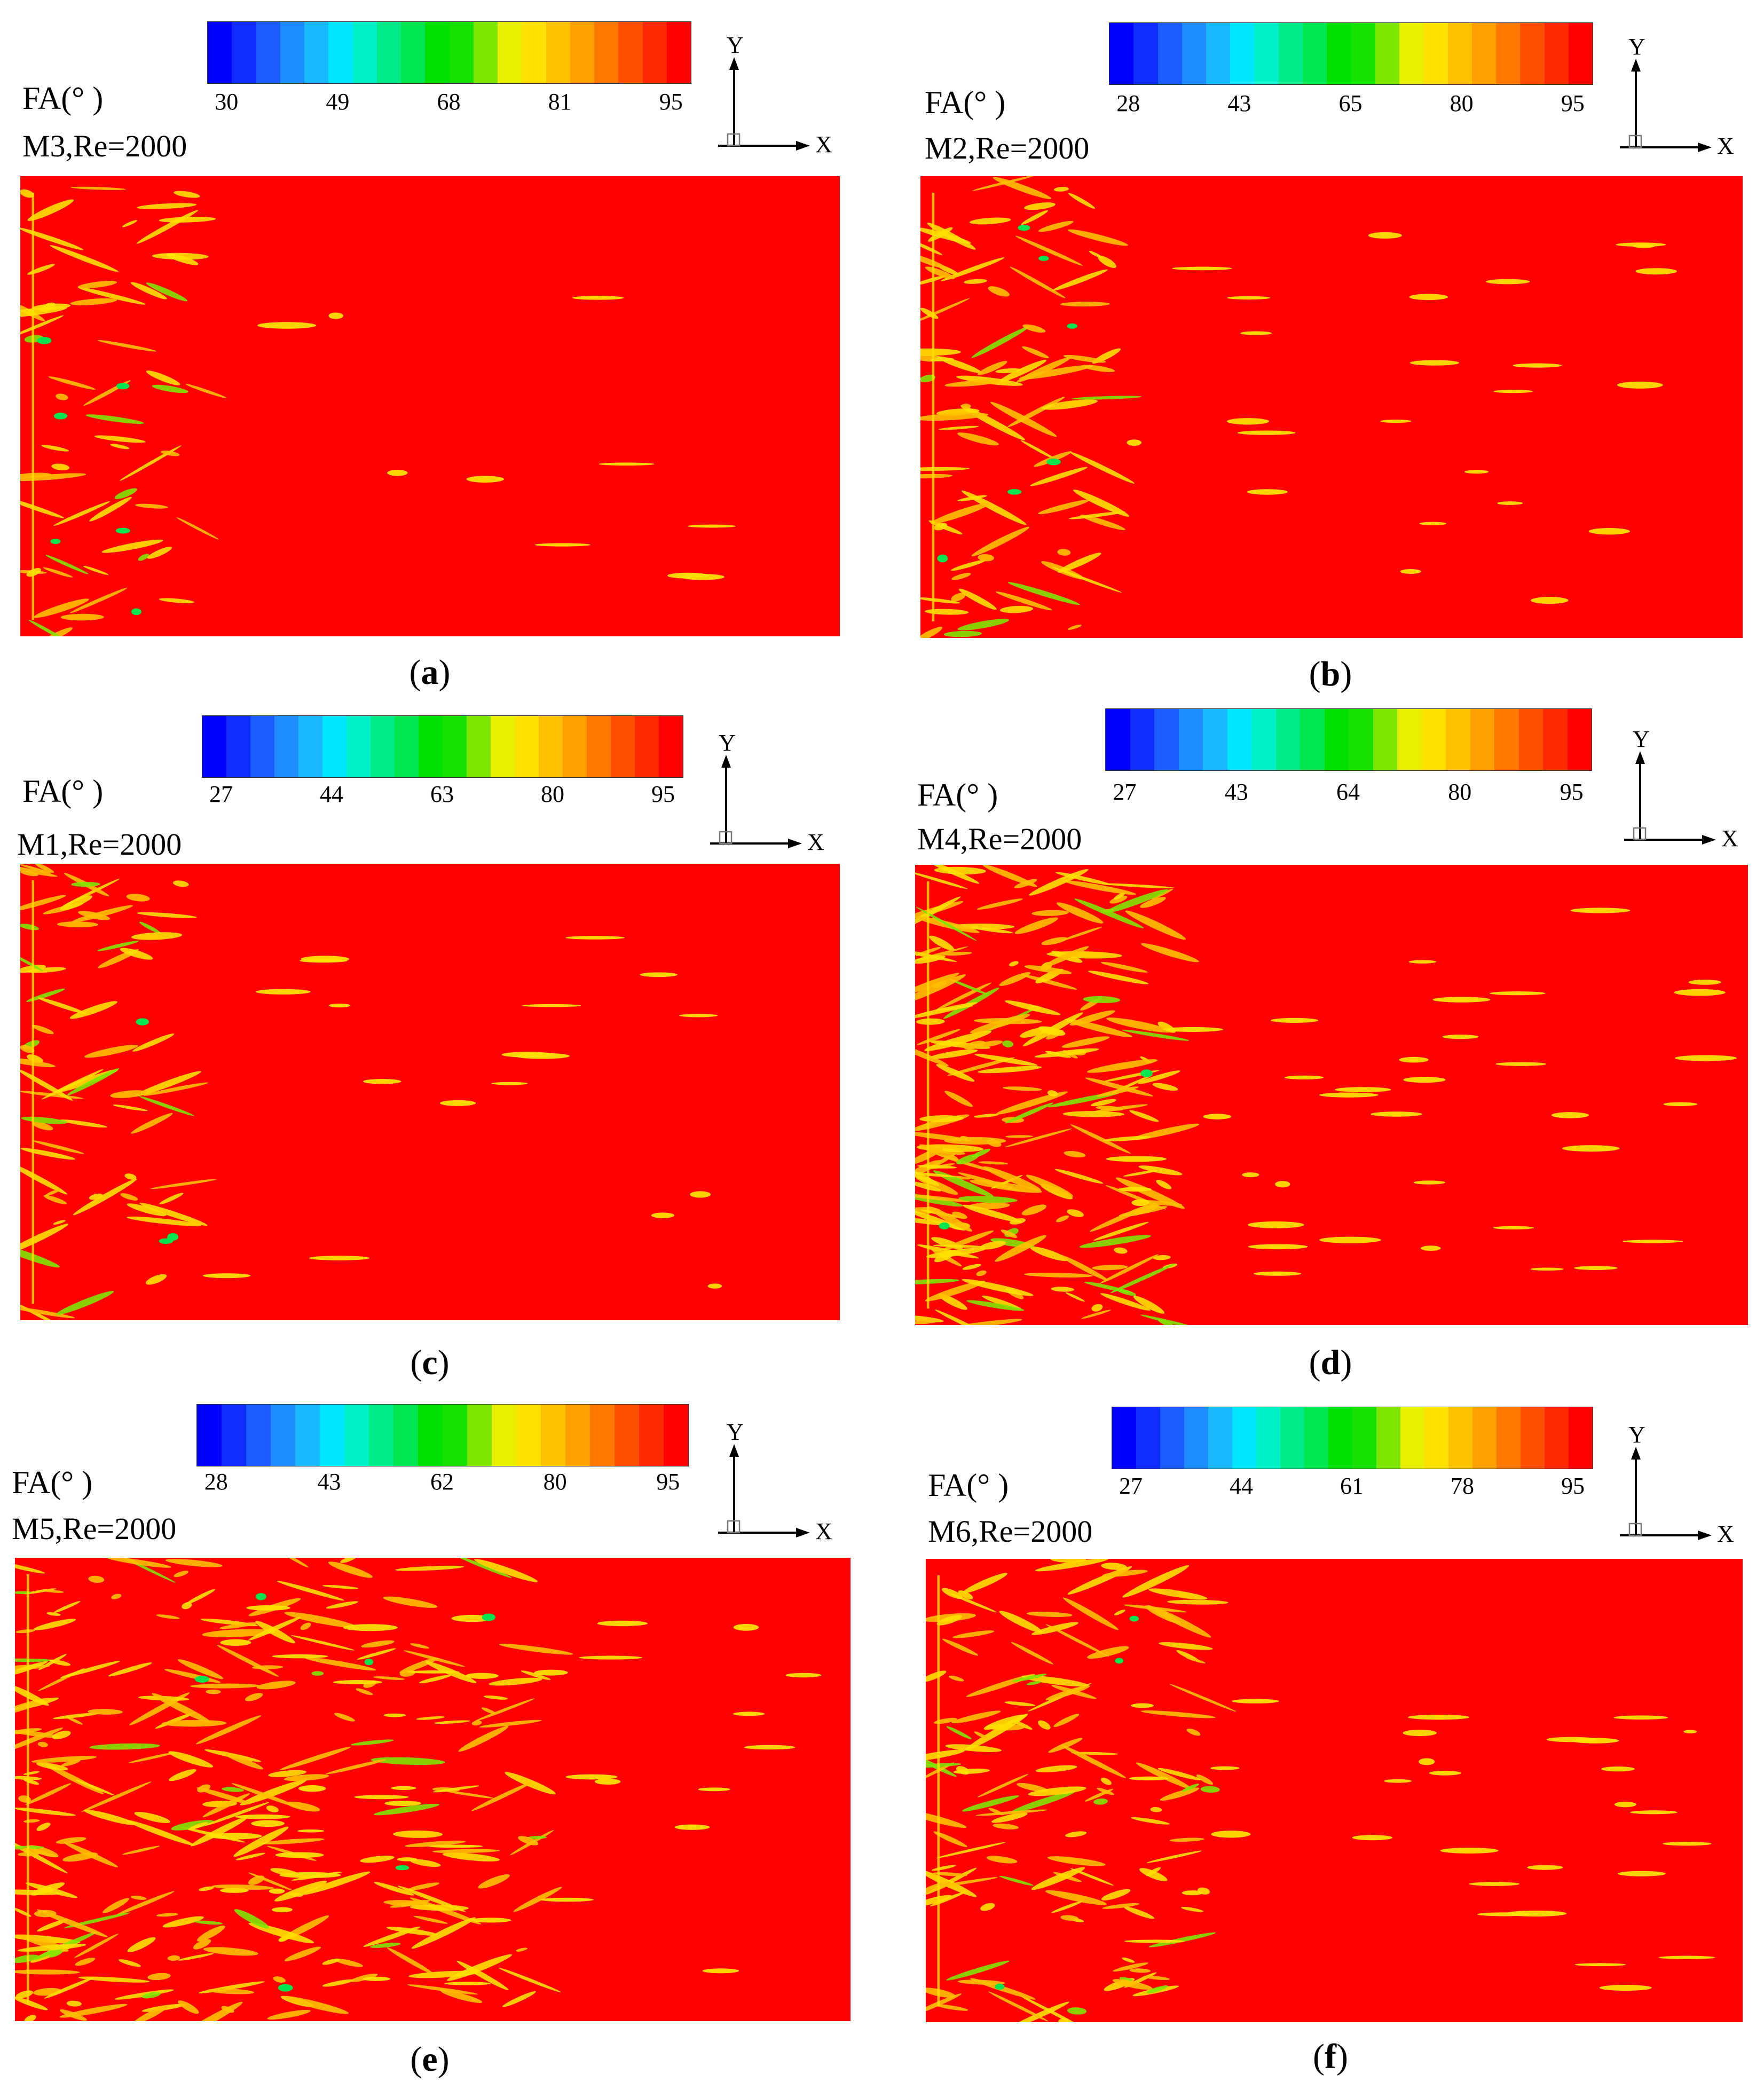  I want to click on origin-box-icon, so click(726, 838).